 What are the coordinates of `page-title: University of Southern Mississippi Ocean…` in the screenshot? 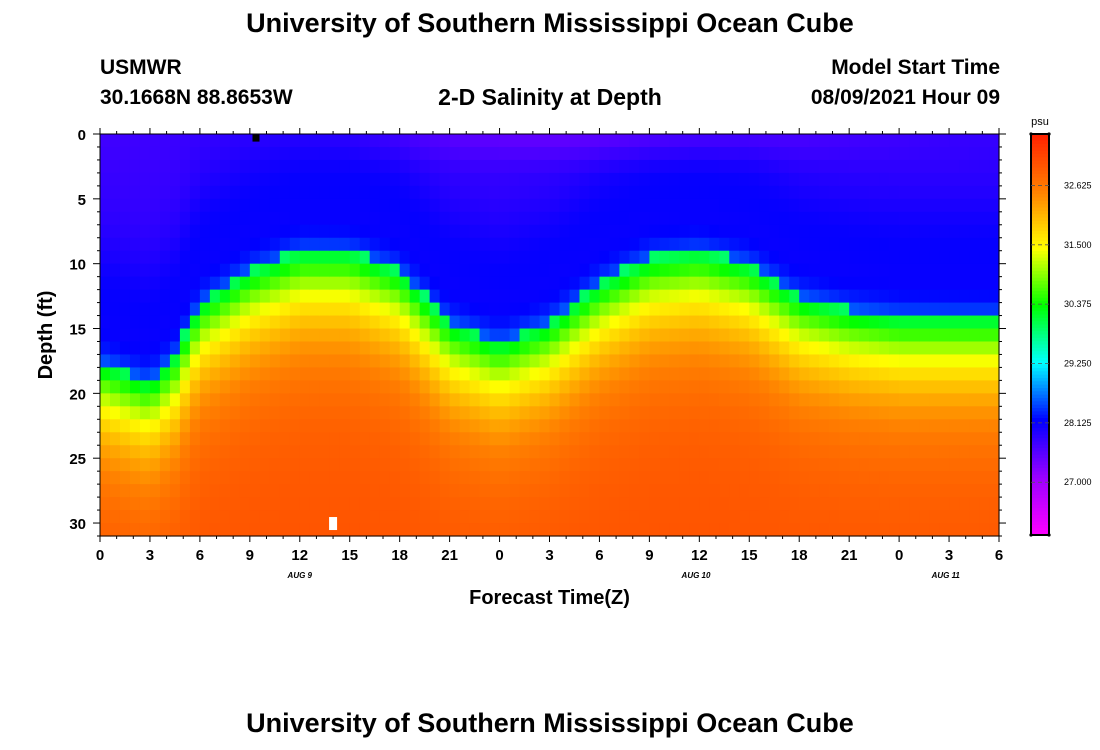 It's located at (550, 23).